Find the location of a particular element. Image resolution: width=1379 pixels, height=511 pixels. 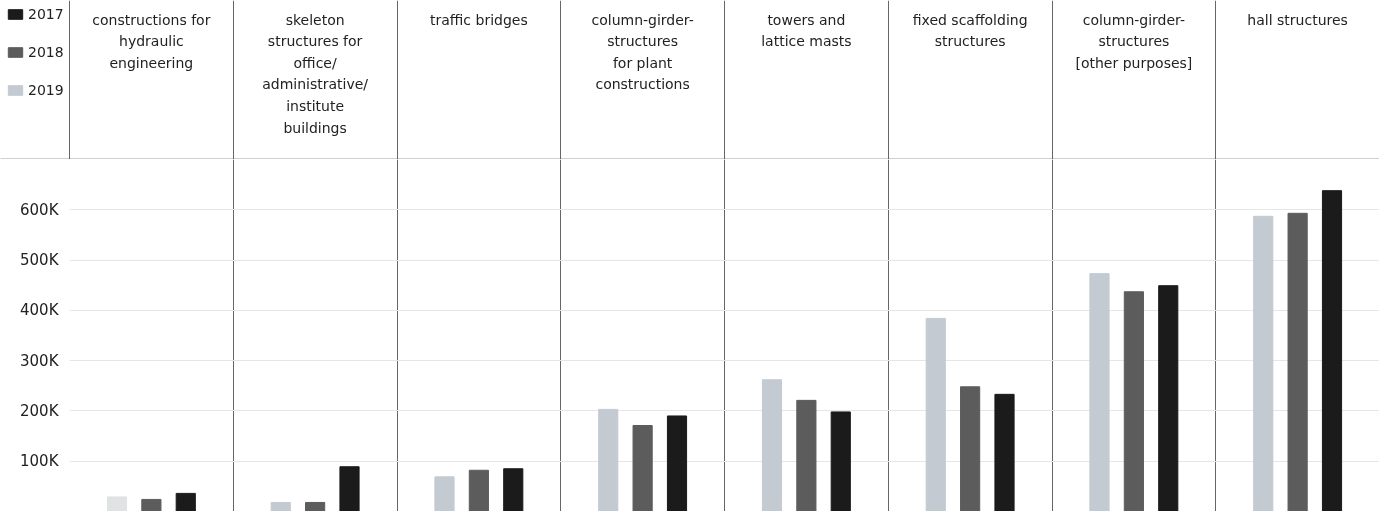

y-tick-label: 200K is located at coordinates (40, 410).